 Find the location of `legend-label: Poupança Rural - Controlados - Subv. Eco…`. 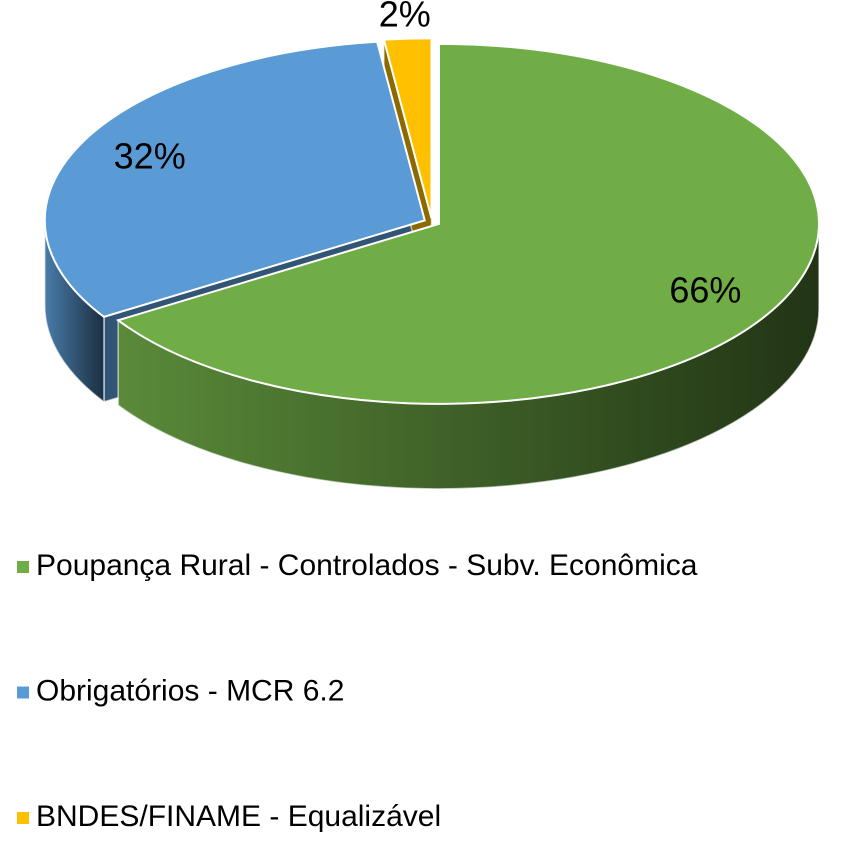

legend-label: Poupança Rural - Controlados - Subv. Eco… is located at coordinates (367, 565).